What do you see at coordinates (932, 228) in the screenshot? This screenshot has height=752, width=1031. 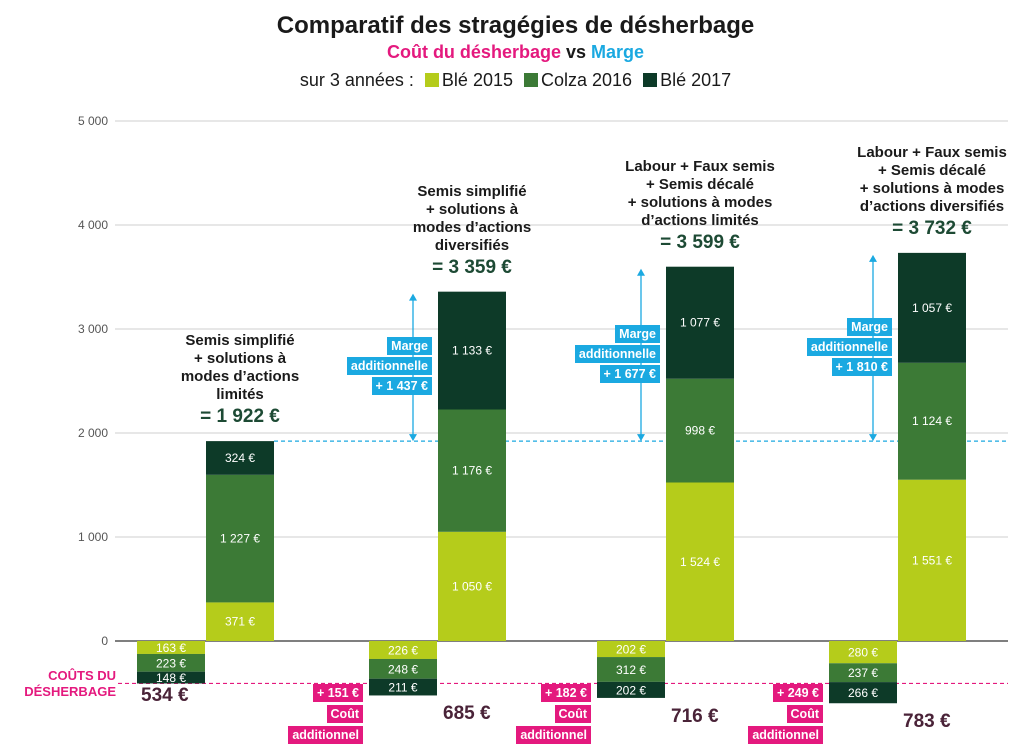 I see `strategy-total: = 3 732 €` at bounding box center [932, 228].